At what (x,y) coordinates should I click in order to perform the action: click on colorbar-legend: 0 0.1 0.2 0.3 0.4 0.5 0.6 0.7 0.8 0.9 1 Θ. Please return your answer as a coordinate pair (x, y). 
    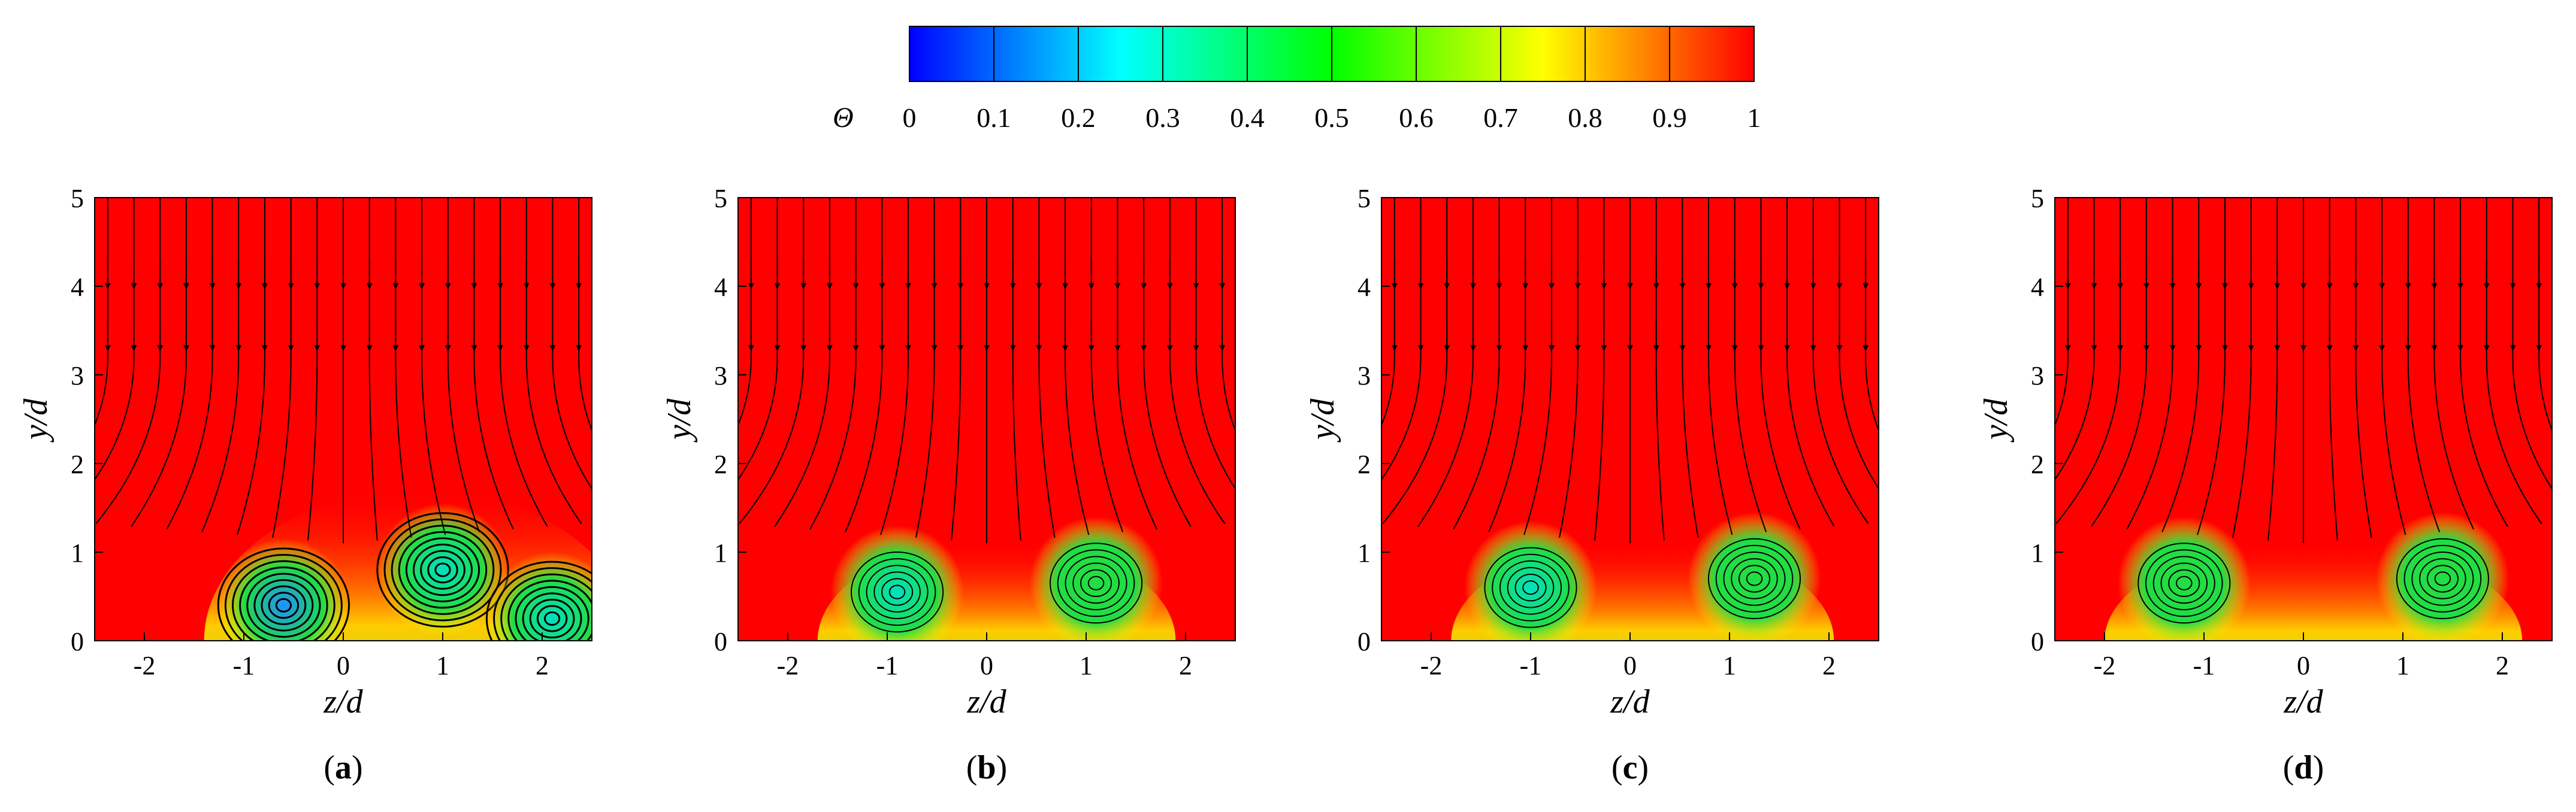
    Looking at the image, I should click on (1297, 80).